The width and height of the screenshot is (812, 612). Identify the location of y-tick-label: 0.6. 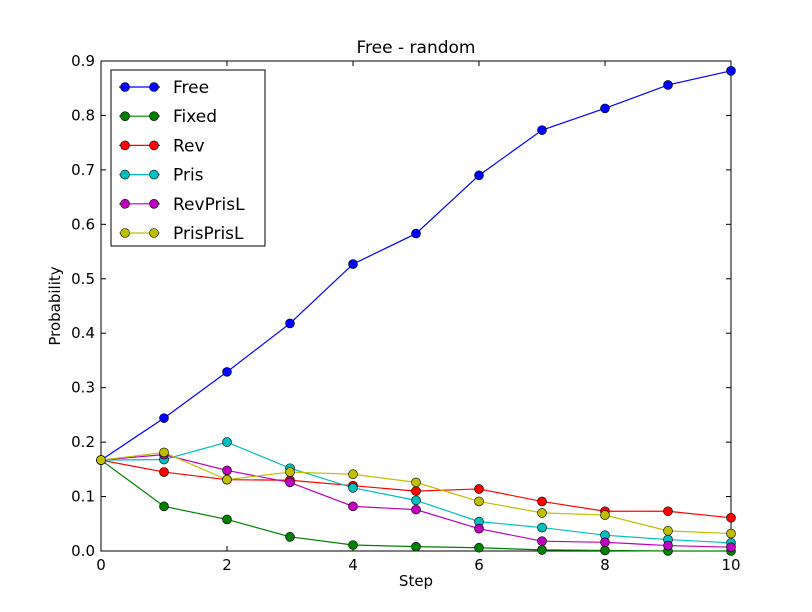
(83, 224).